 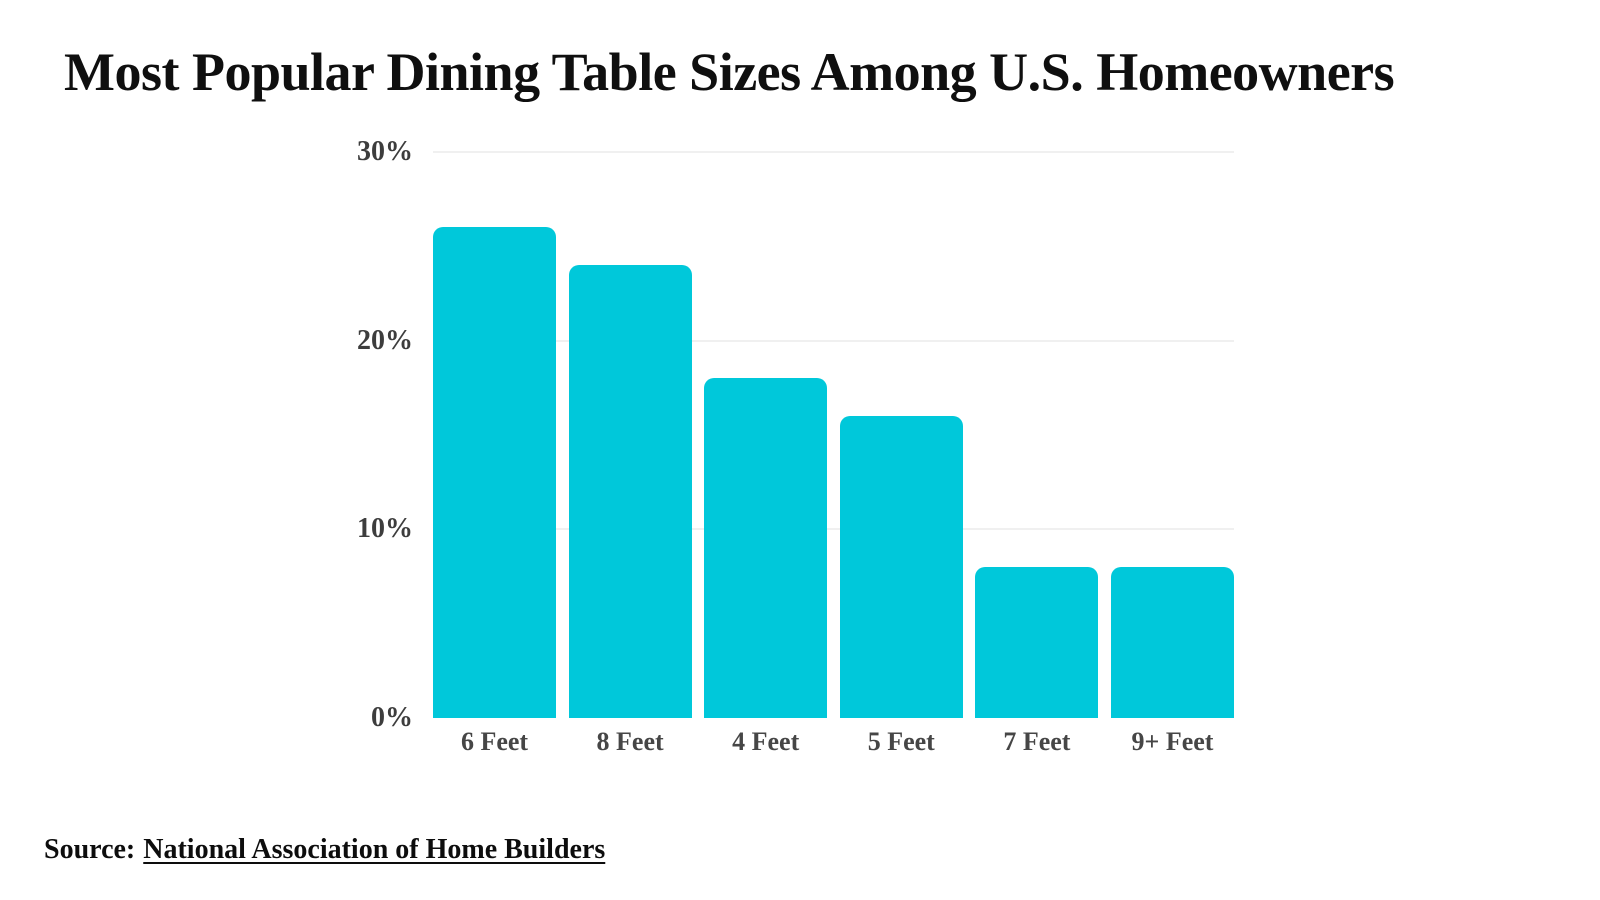 I want to click on source-link: National Association of Home Builders, so click(x=374, y=849).